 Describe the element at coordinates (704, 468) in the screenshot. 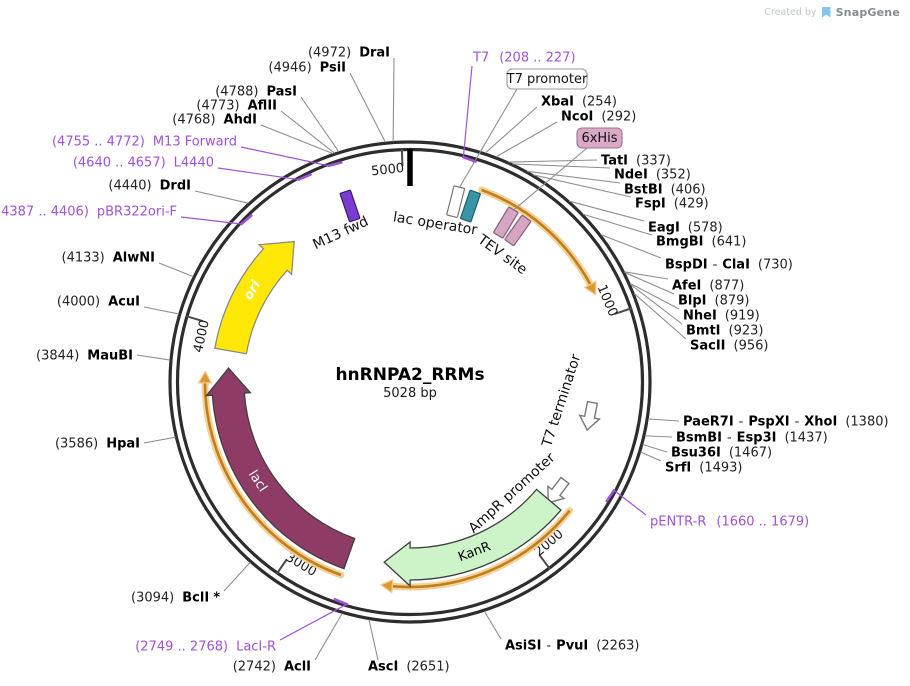

I see `enzyme-label-srf1: SrfI (1493)` at that location.